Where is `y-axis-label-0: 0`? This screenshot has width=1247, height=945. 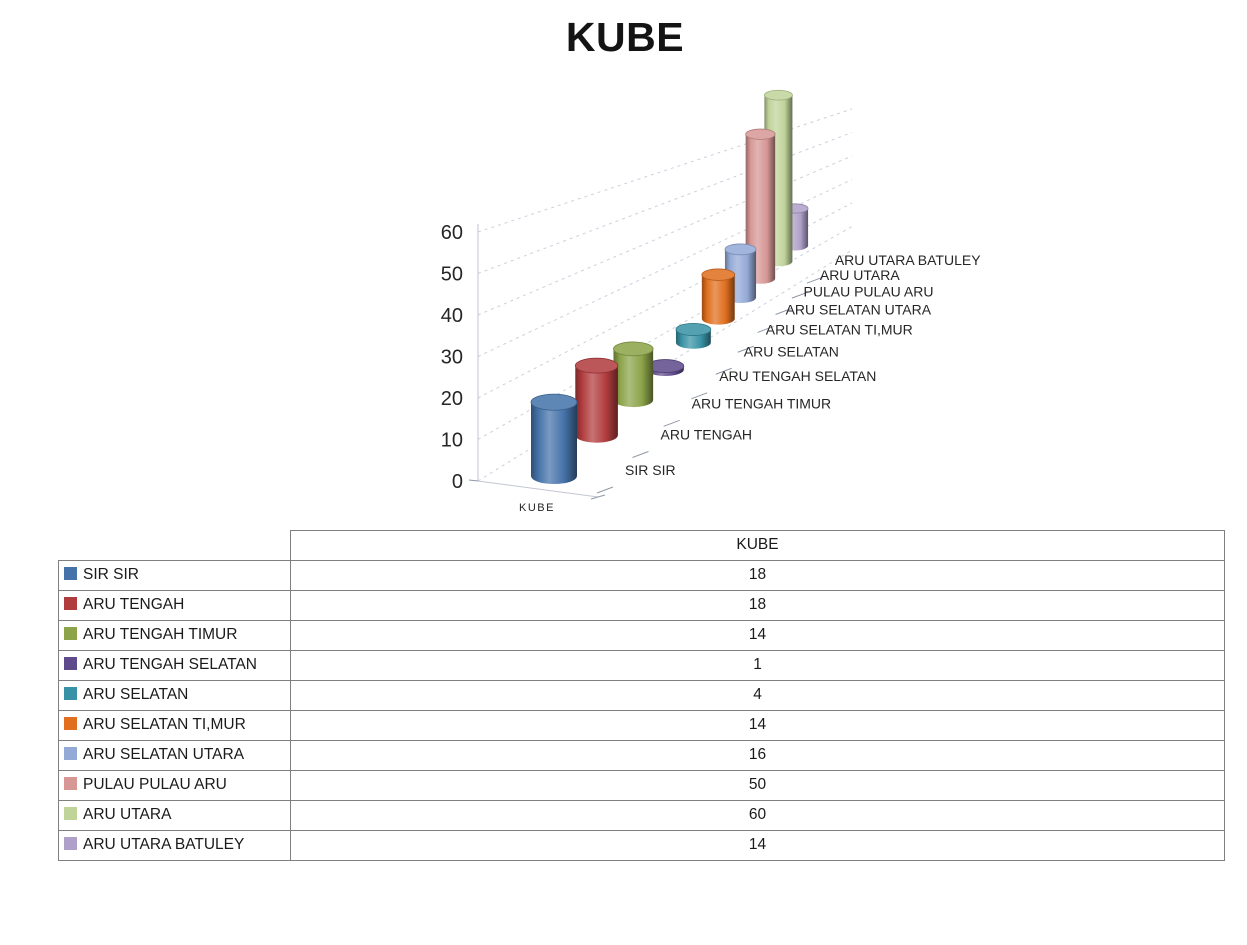
y-axis-label-0: 0 is located at coordinates (457, 482).